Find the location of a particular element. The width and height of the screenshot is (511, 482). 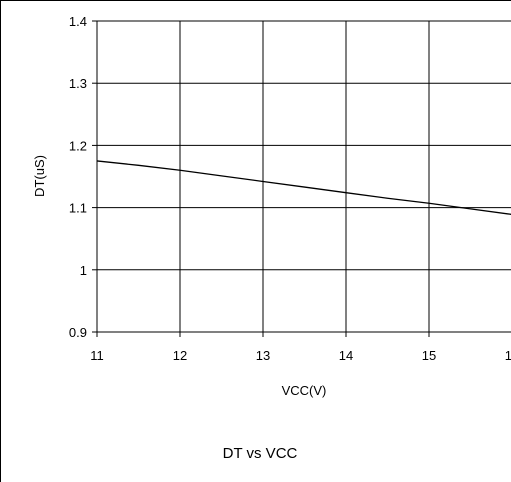

y-tick-label: 1 is located at coordinates (83, 270).